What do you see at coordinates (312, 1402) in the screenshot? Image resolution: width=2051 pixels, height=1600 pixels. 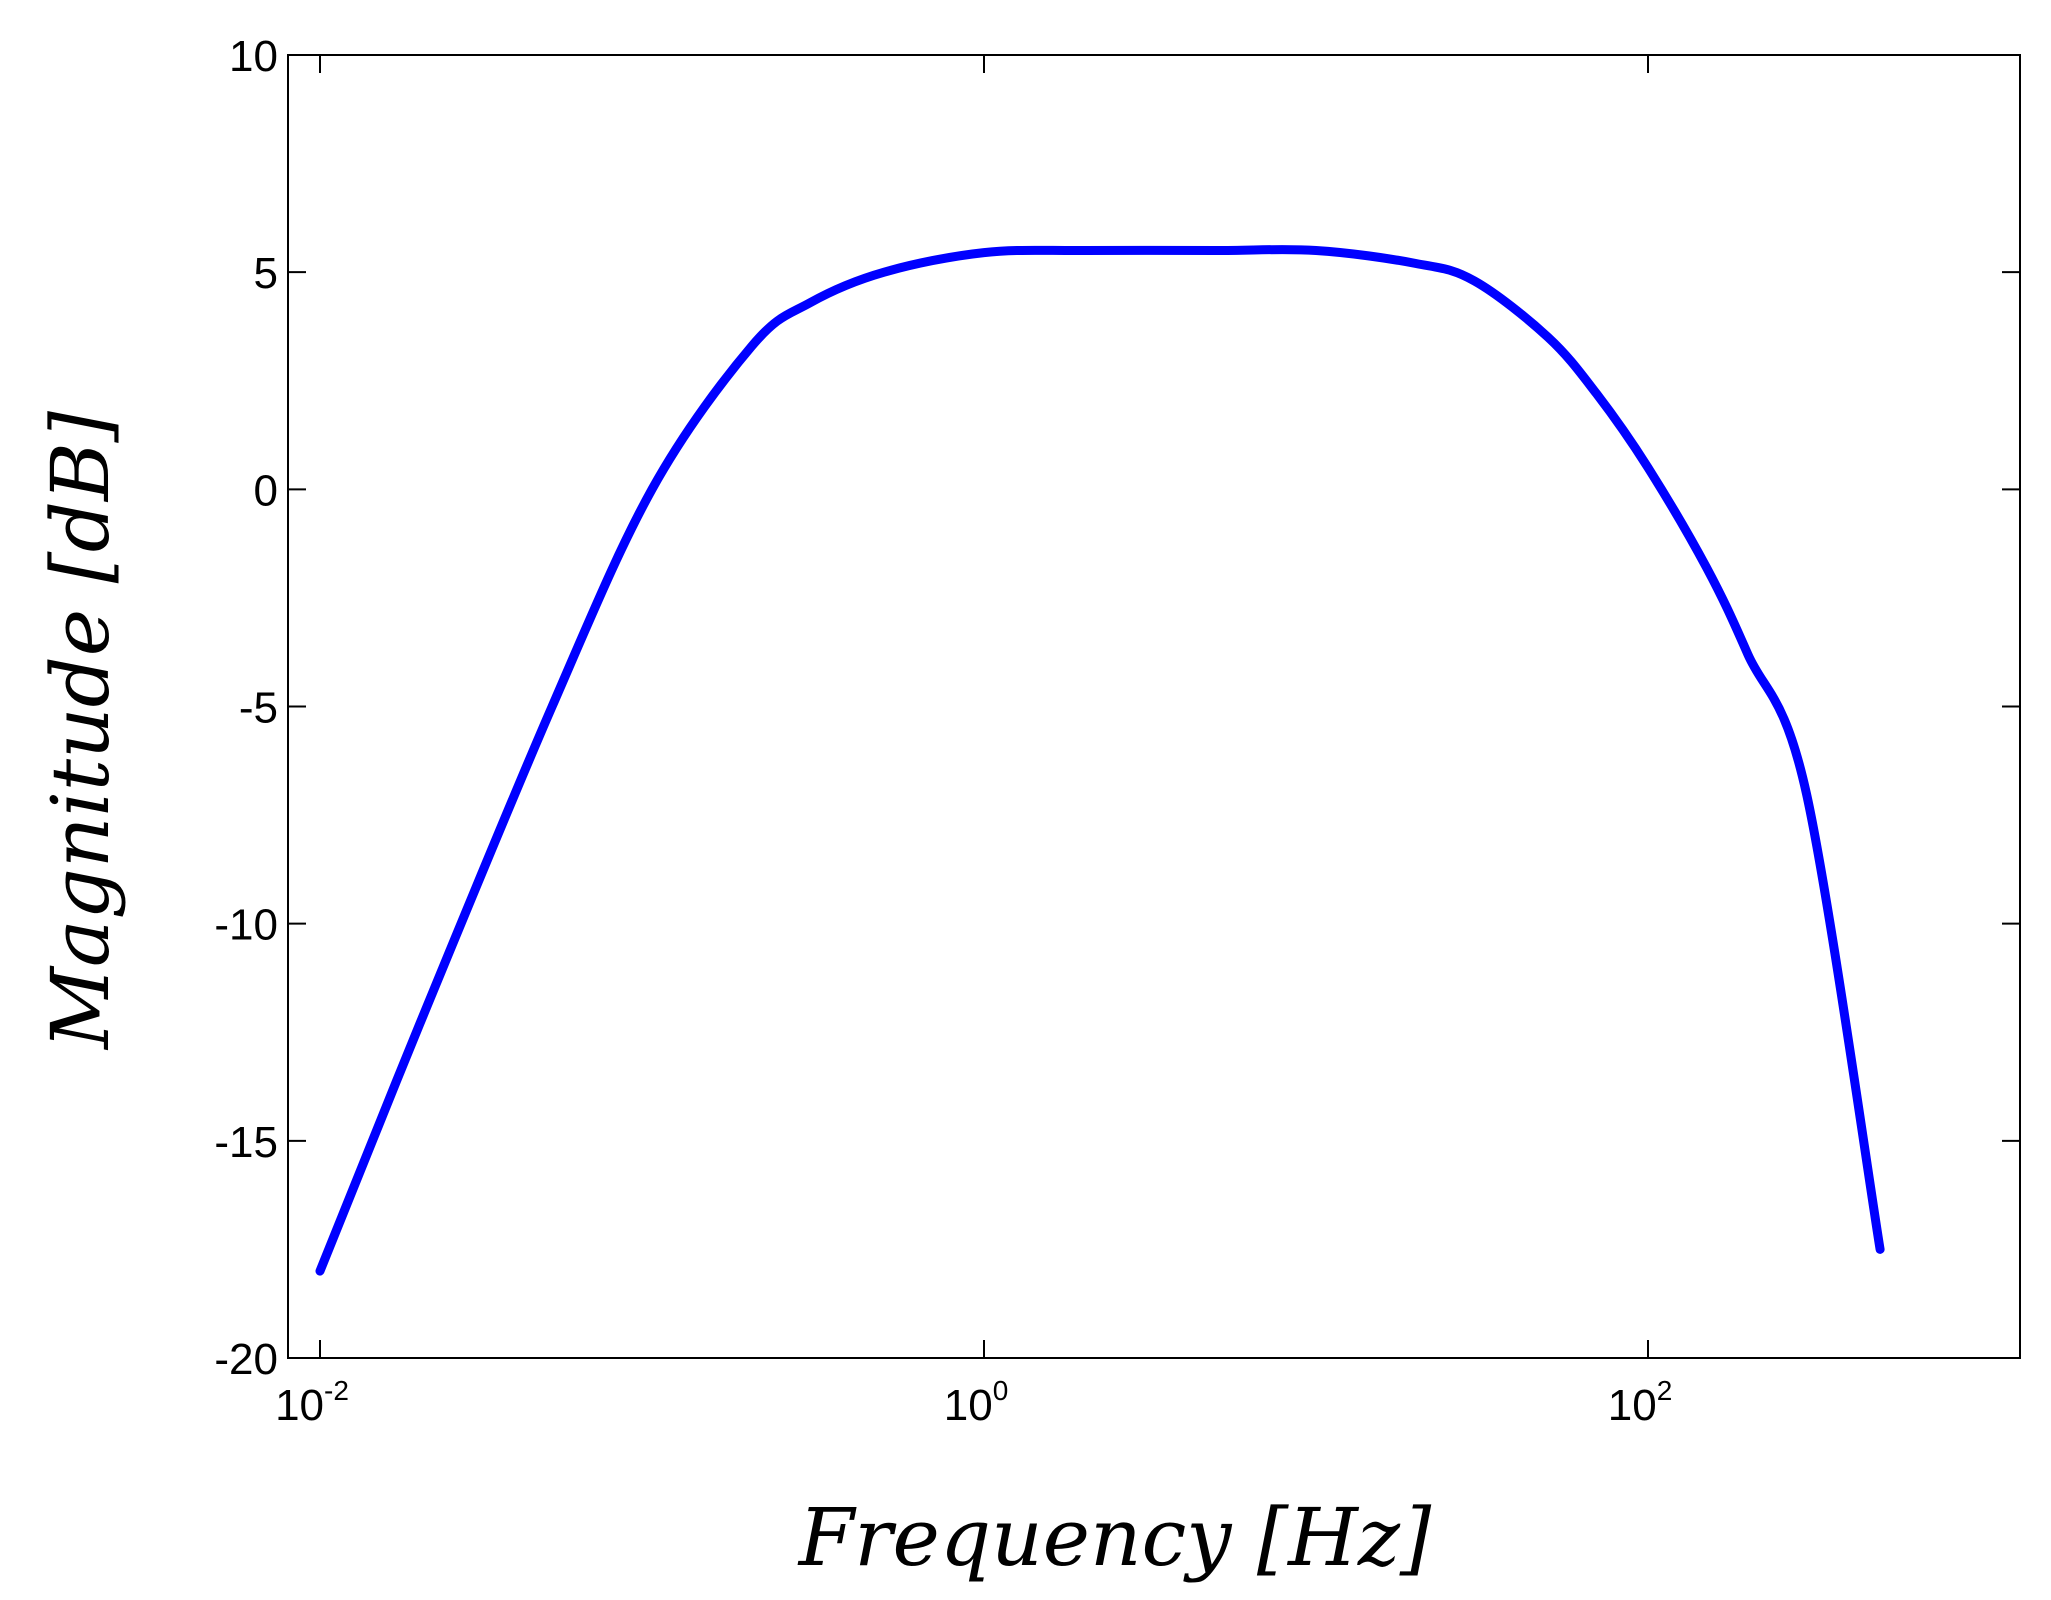 I see `x-tick-label: 10⁻²` at bounding box center [312, 1402].